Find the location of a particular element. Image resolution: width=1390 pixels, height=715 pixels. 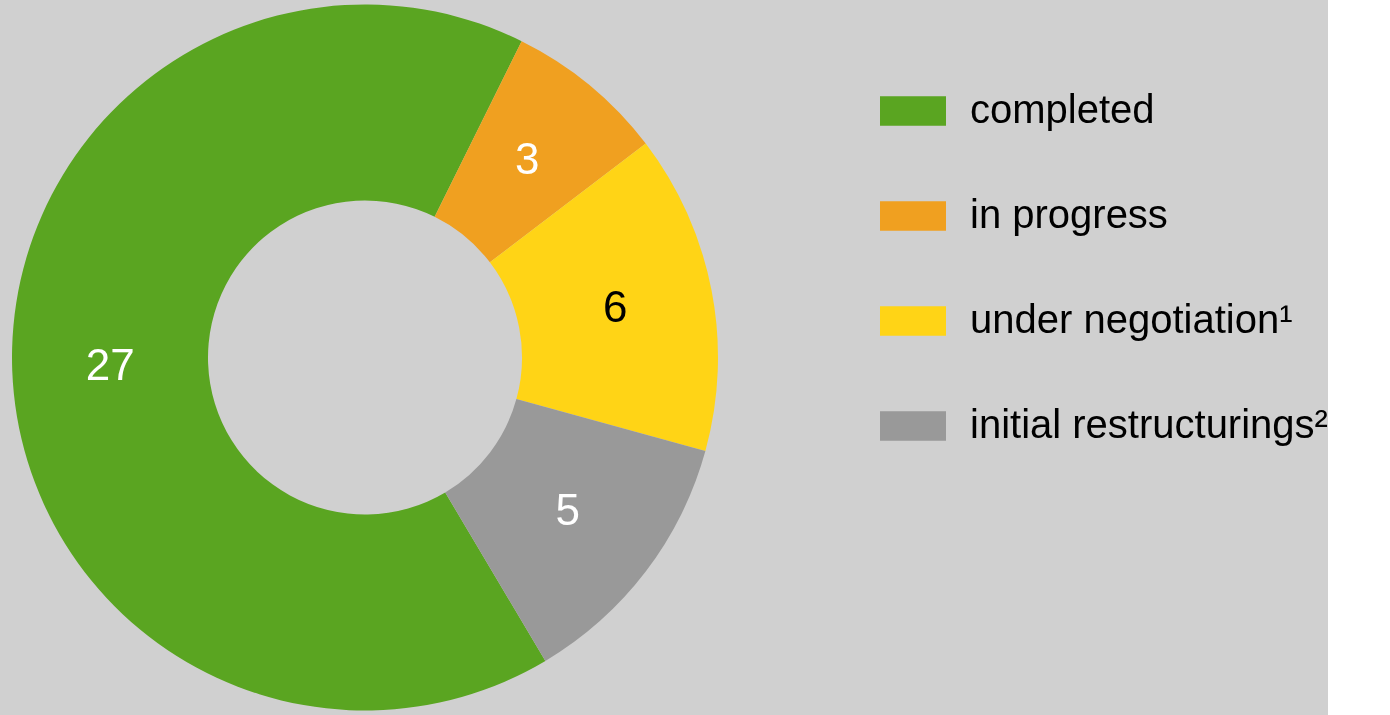

legend-label: completed is located at coordinates (1062, 109).